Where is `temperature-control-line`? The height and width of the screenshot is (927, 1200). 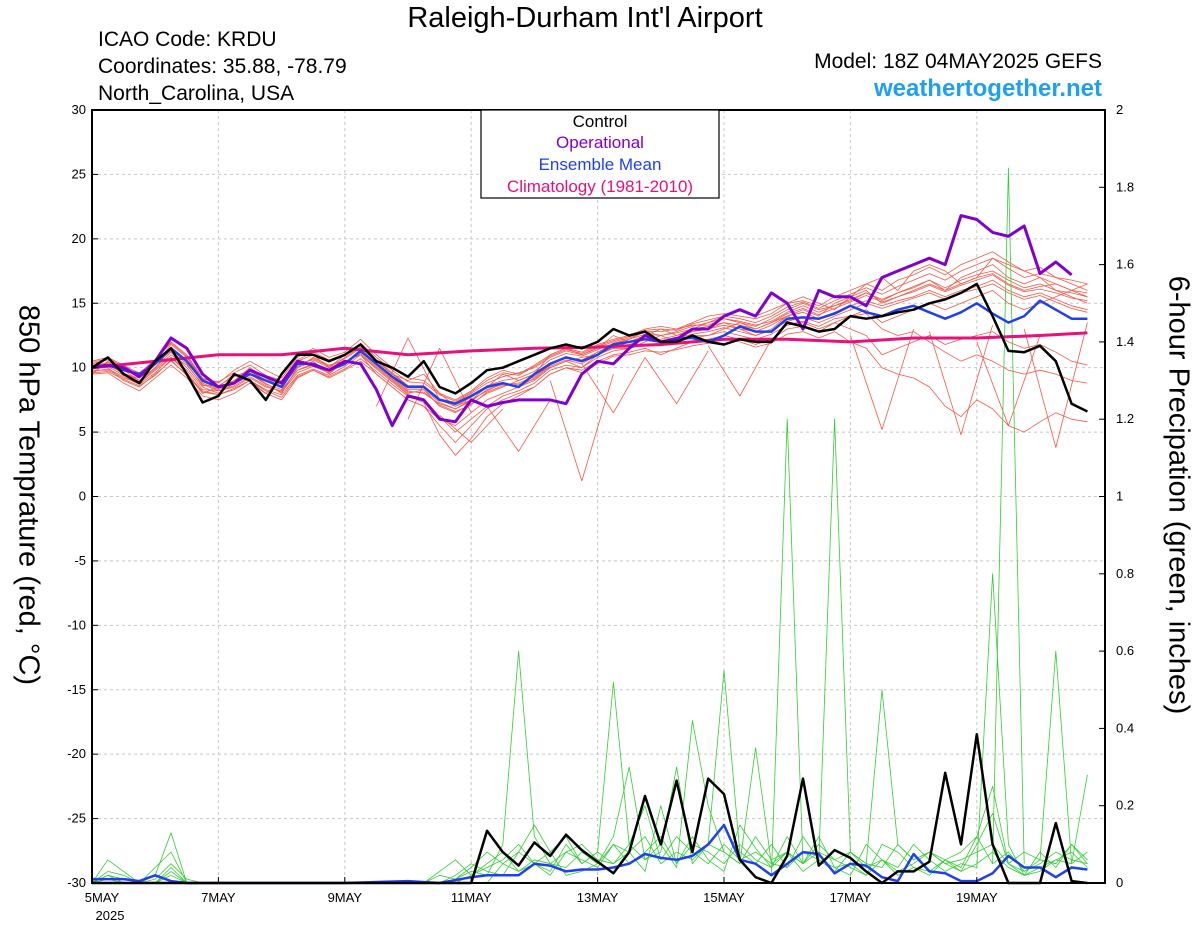 temperature-control-line is located at coordinates (589, 347).